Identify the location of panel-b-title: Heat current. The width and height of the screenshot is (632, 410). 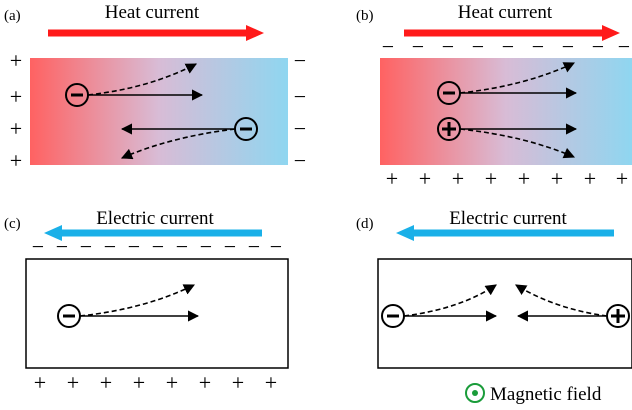
(505, 12).